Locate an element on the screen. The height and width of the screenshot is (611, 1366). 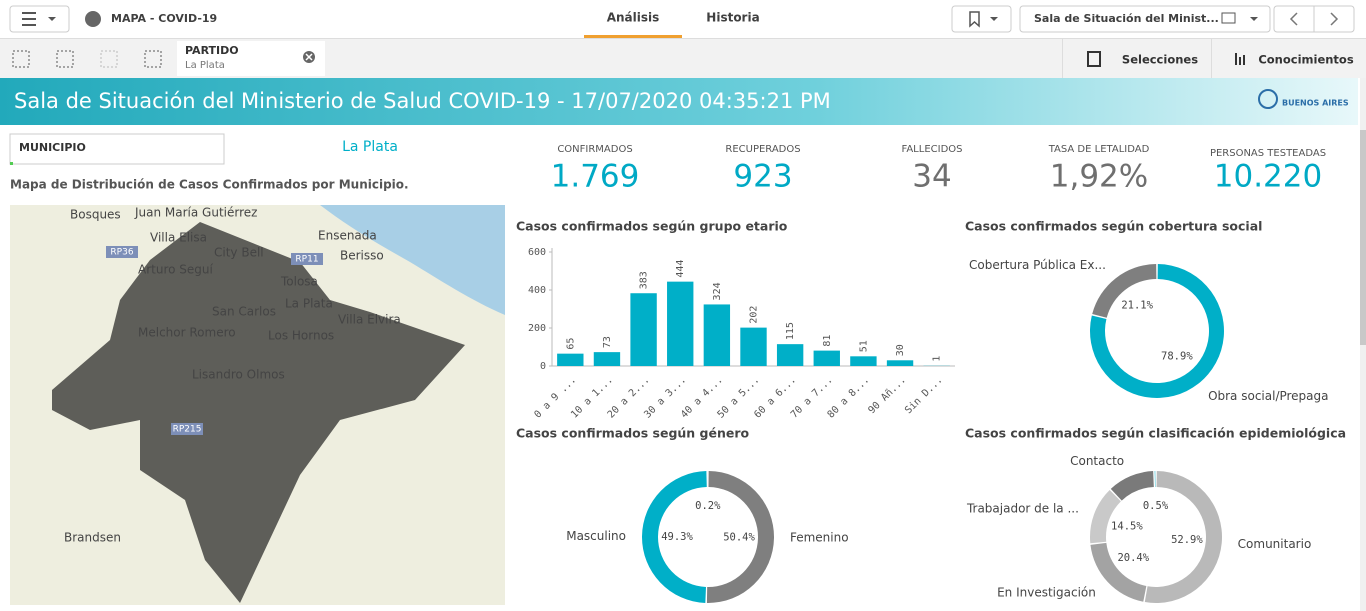
tab: Análisis is located at coordinates (633, 18).